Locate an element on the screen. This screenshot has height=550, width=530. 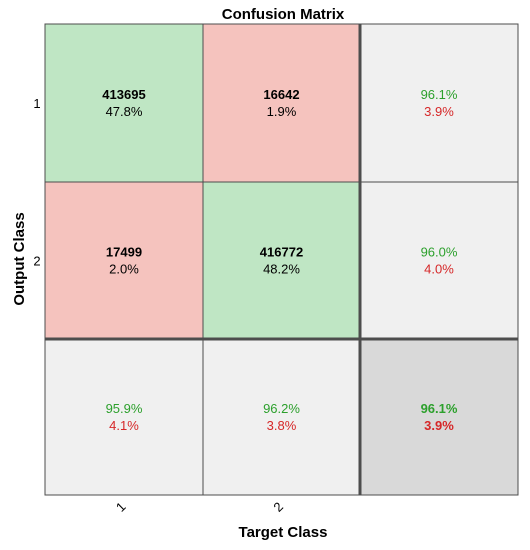
matrix-cell-2-2-background is located at coordinates (281, 260).